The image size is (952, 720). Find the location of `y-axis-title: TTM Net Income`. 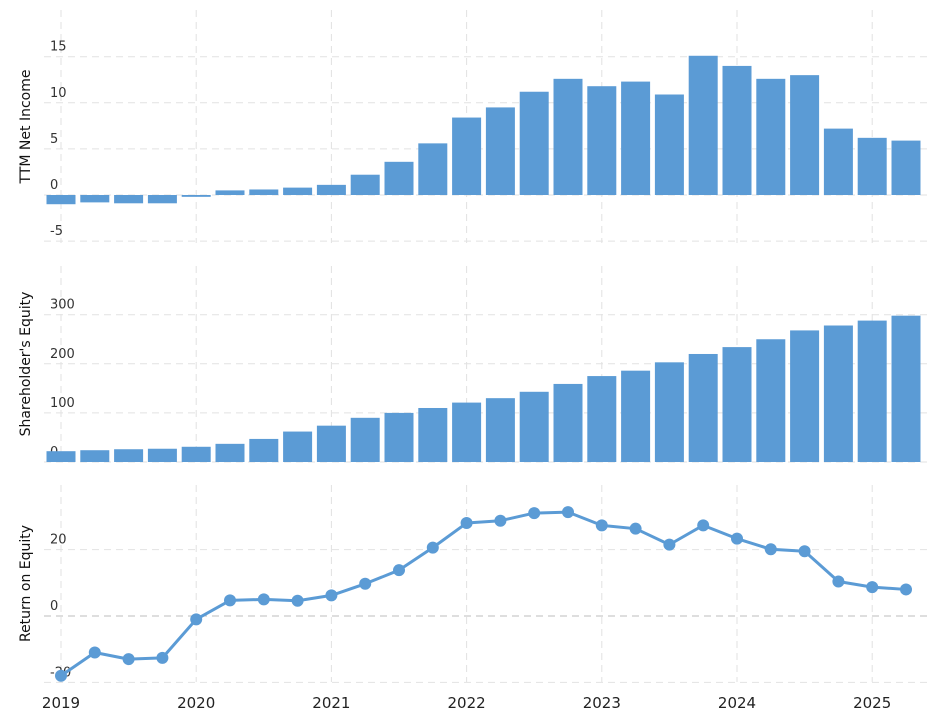

y-axis-title: TTM Net Income is located at coordinates (26, 127).